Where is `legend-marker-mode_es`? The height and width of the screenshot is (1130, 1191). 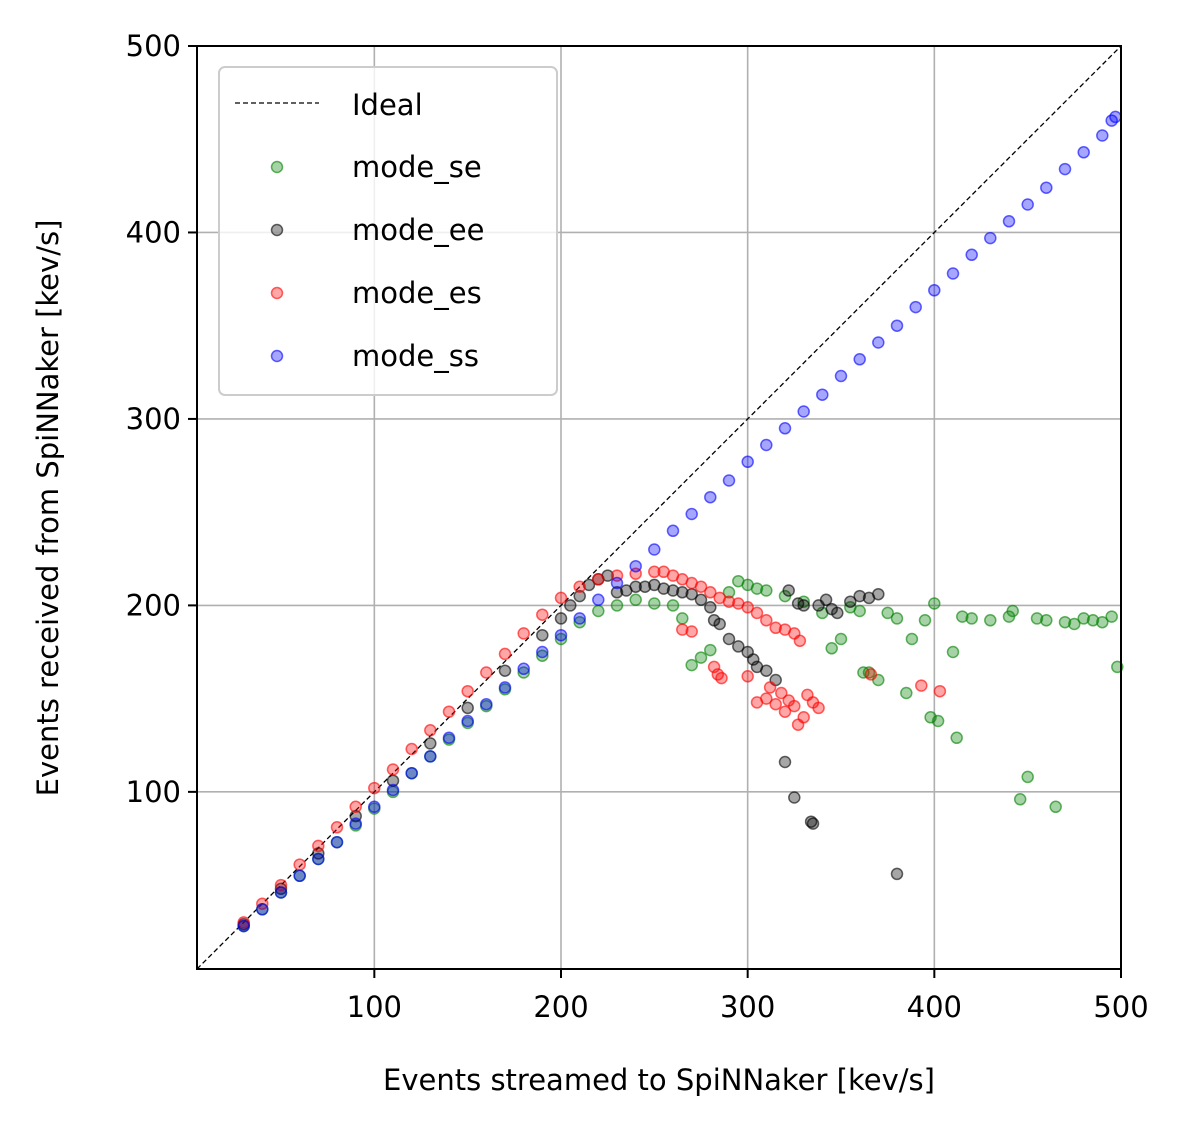
legend-marker-mode_es is located at coordinates (277, 293).